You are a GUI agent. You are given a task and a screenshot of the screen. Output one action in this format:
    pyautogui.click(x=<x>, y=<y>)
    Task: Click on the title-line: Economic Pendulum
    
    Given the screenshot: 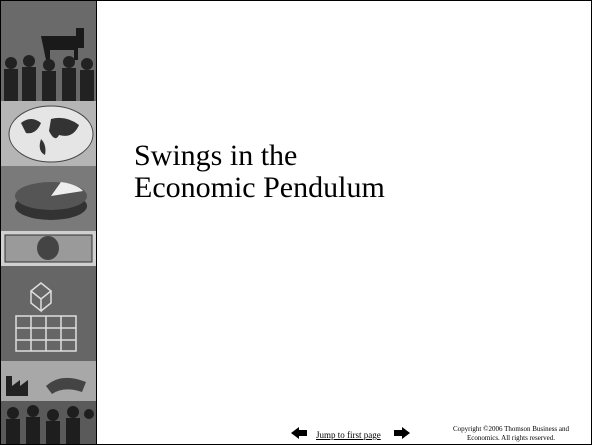 What is the action you would take?
    pyautogui.click(x=259, y=187)
    